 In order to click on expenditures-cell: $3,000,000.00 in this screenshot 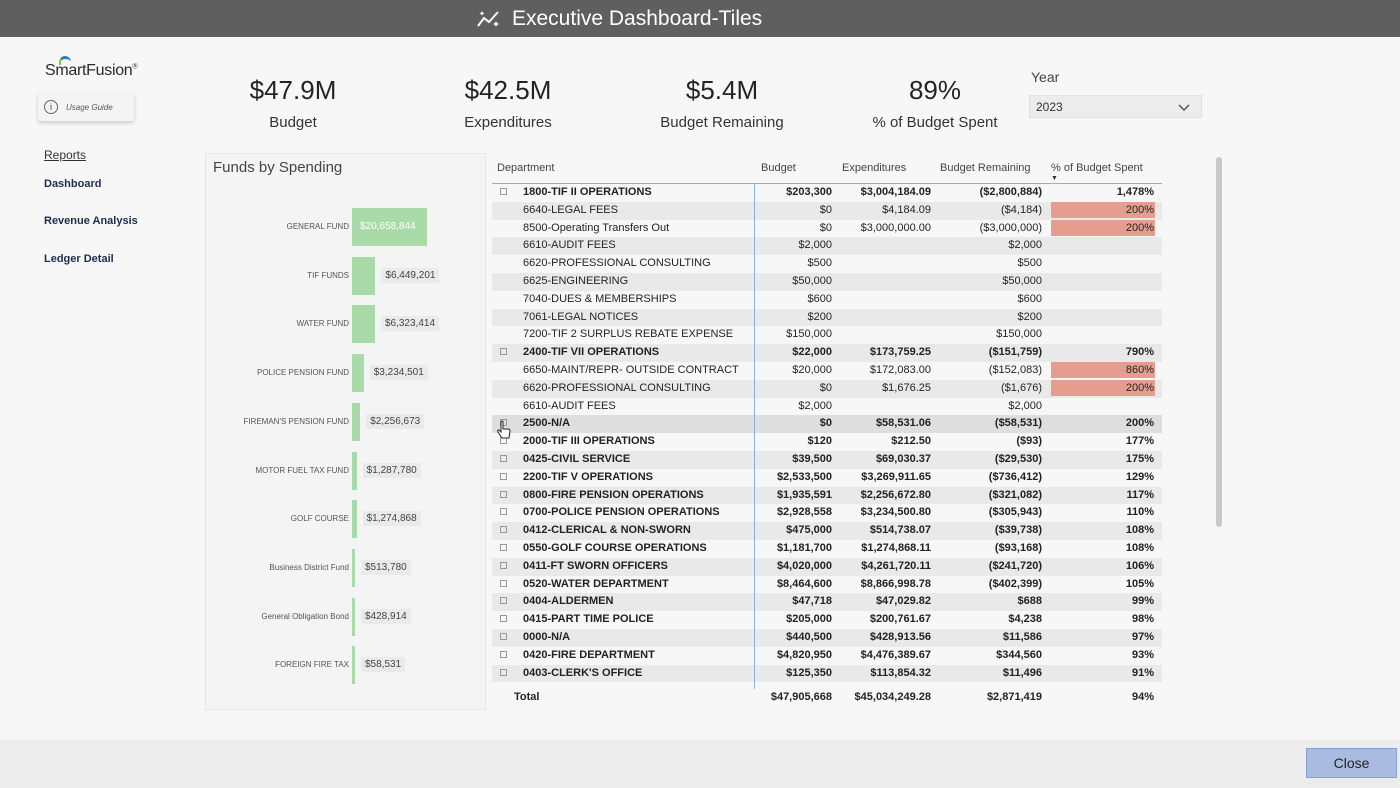, I will do `click(895, 227)`.